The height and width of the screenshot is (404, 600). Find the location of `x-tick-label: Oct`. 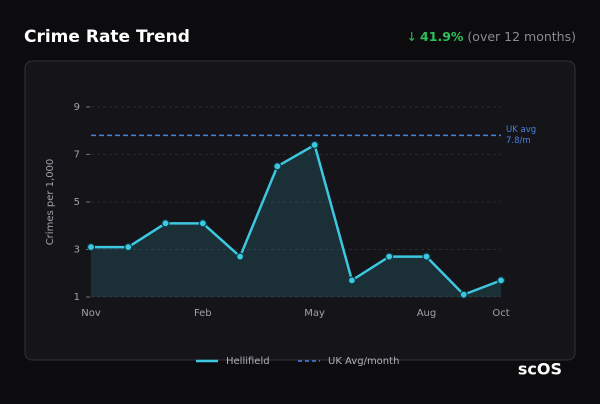

x-tick-label: Oct is located at coordinates (500, 313).